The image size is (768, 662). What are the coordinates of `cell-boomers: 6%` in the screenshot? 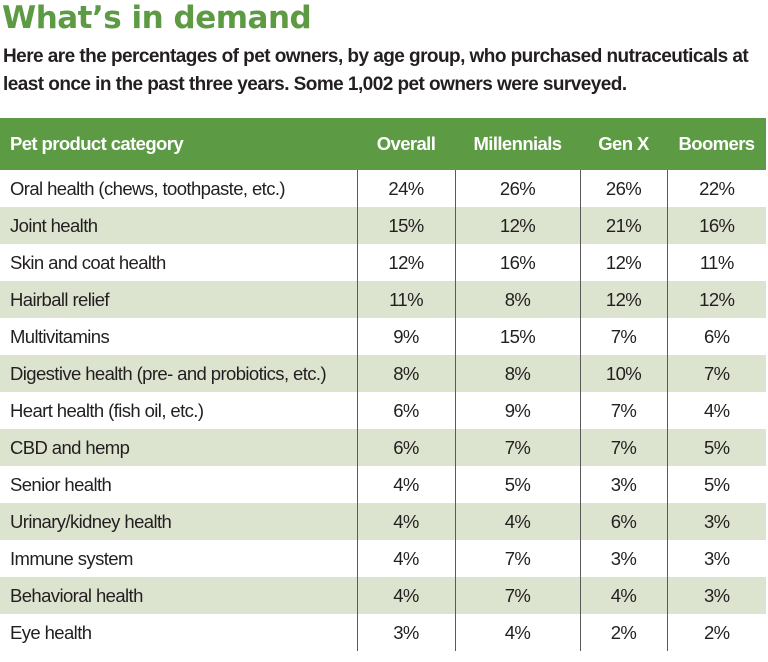 It's located at (716, 336).